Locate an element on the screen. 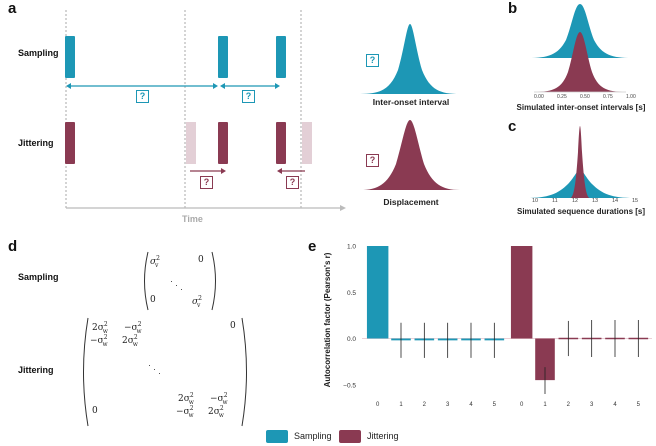 Image resolution: width=656 pixels, height=446 pixels. jitter-entry-11: 2σ2w is located at coordinates (100, 328).